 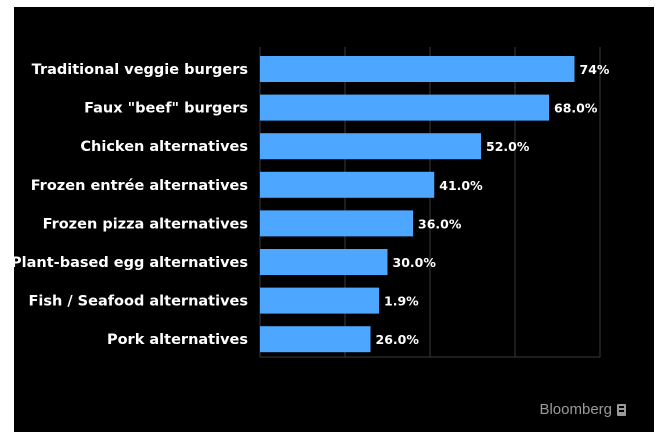 What do you see at coordinates (461, 185) in the screenshot?
I see `value-label: 41.0%` at bounding box center [461, 185].